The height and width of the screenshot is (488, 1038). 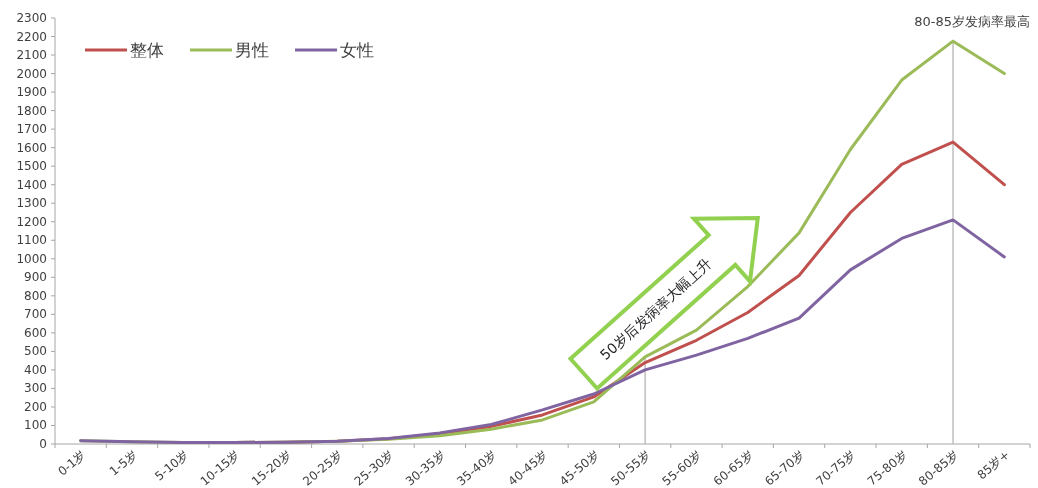 What do you see at coordinates (35, 351) in the screenshot?
I see `y-tick-label: 500` at bounding box center [35, 351].